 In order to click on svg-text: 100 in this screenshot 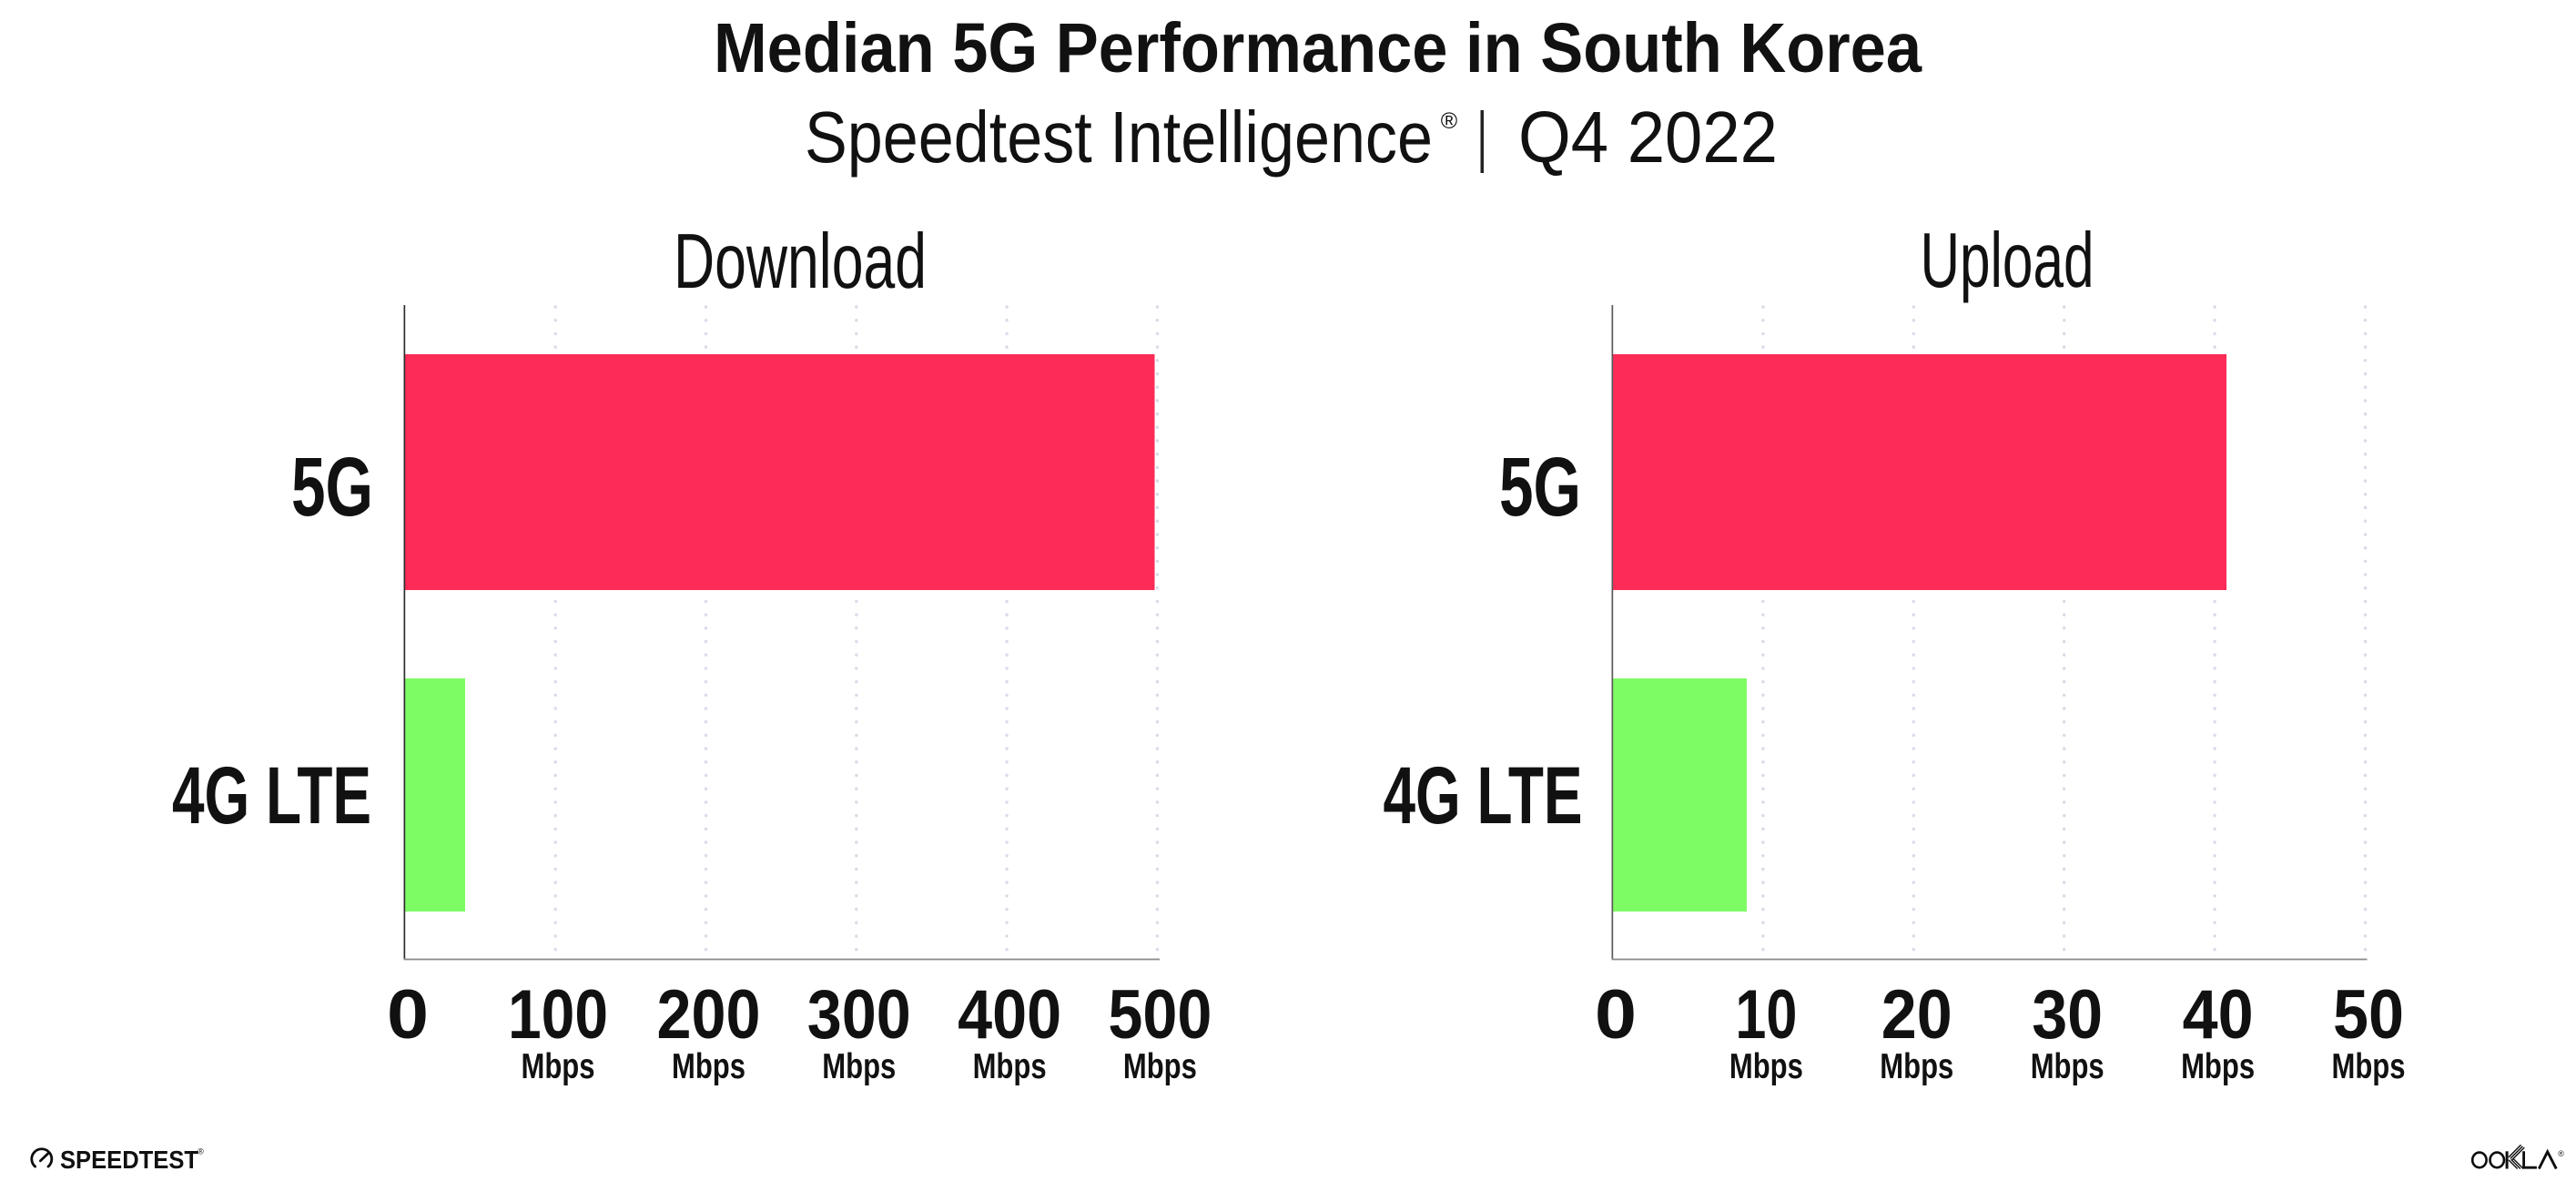, I will do `click(558, 1015)`.